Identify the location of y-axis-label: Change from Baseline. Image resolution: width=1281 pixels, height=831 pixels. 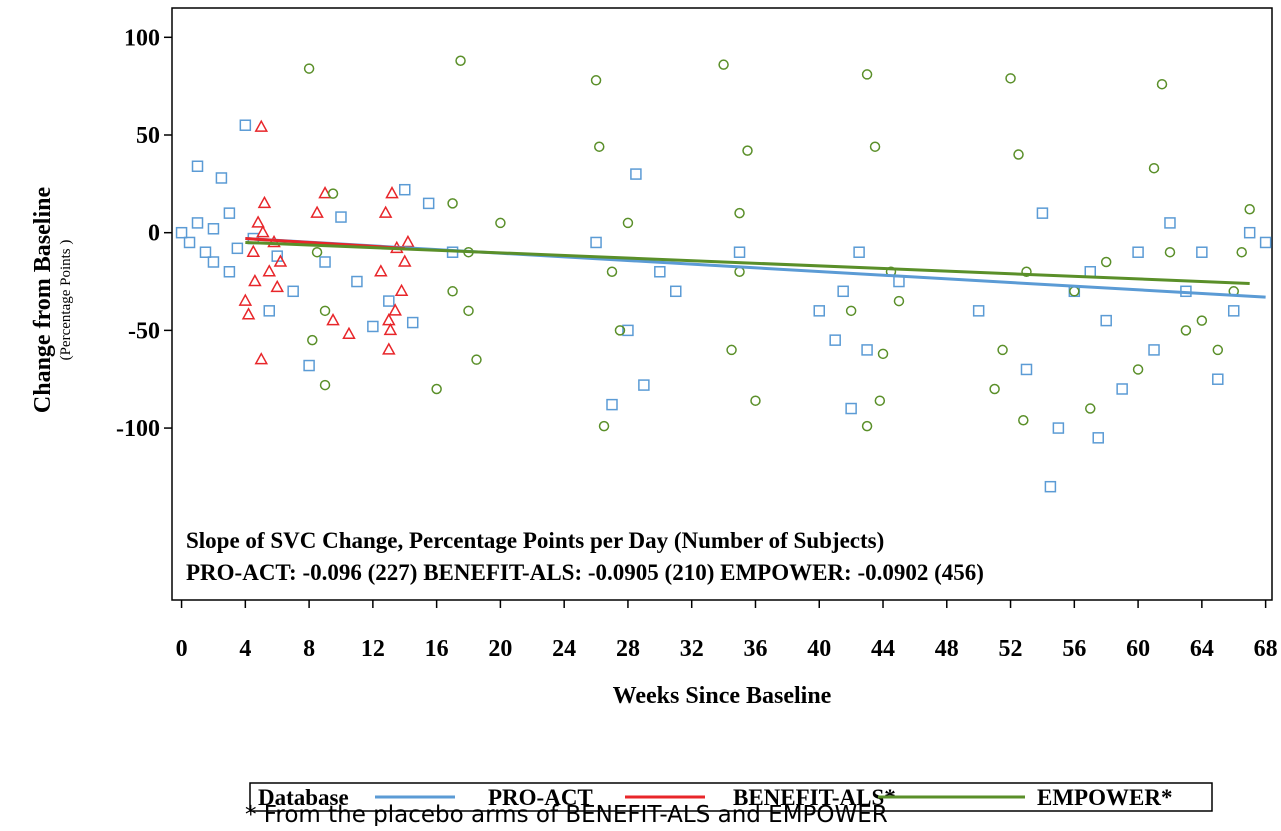
(43, 300).